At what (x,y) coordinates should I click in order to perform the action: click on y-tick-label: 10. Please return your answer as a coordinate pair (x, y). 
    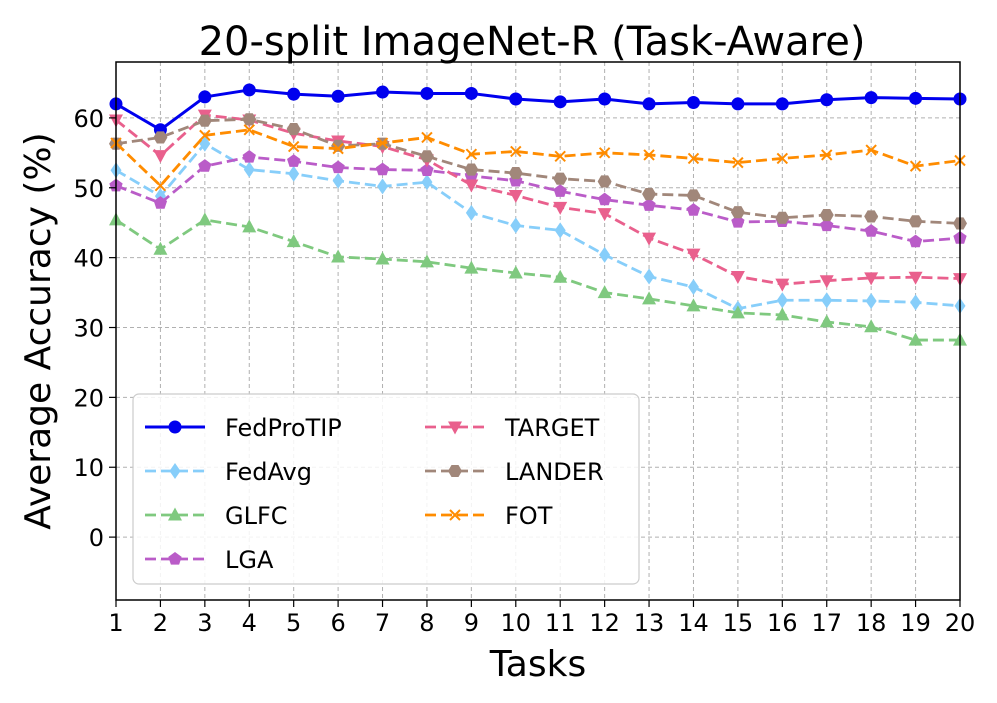
    Looking at the image, I should click on (88, 468).